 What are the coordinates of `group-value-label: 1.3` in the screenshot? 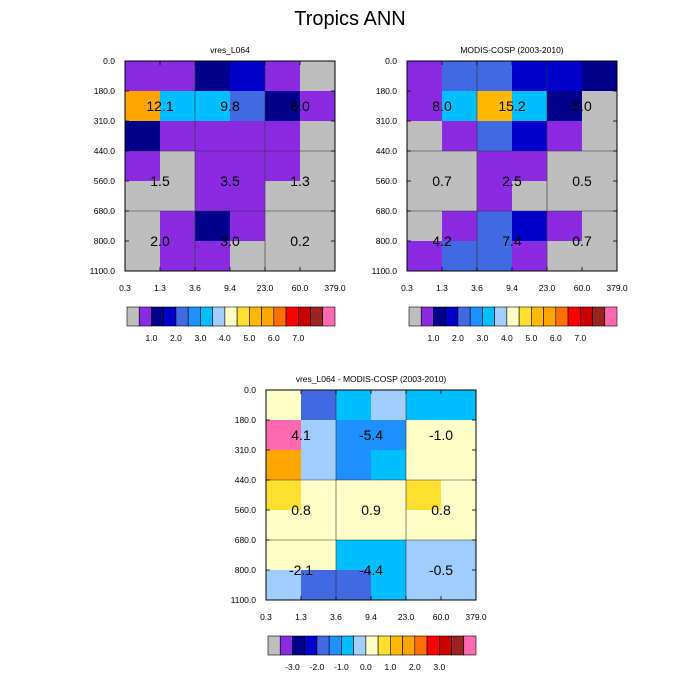 It's located at (300, 181).